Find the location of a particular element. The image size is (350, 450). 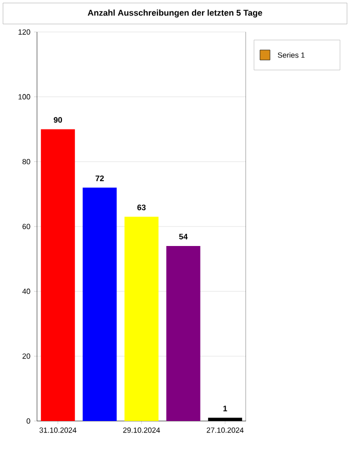

chart-title: Anzahl Ausschreibungen der letzten 5 Tage is located at coordinates (175, 14).